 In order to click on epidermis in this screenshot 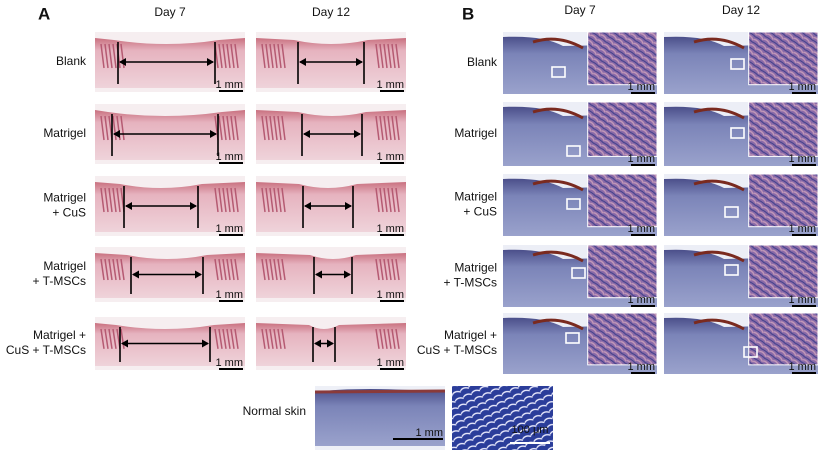, I will do `click(380, 391)`.